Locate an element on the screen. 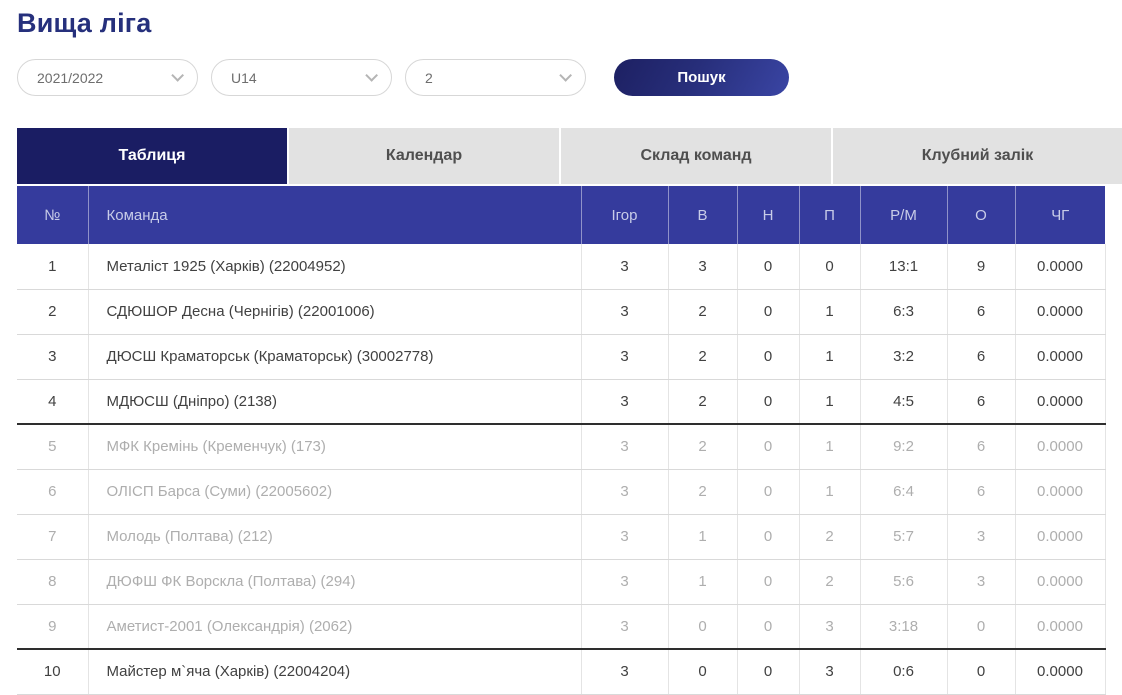 Image resolution: width=1122 pixels, height=695 pixels. team-name: Аметист-2001 (Олександрія) (2062) is located at coordinates (335, 627).